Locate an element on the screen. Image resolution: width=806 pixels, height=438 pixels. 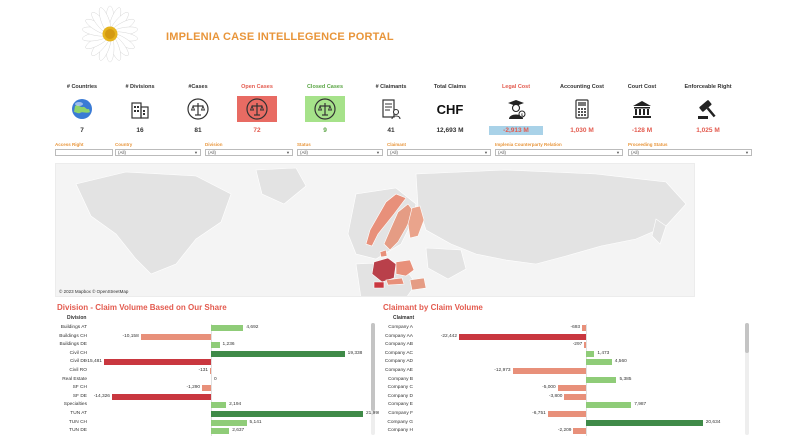
chart-row: Company B 5,385 is located at coordinates (568, 380).